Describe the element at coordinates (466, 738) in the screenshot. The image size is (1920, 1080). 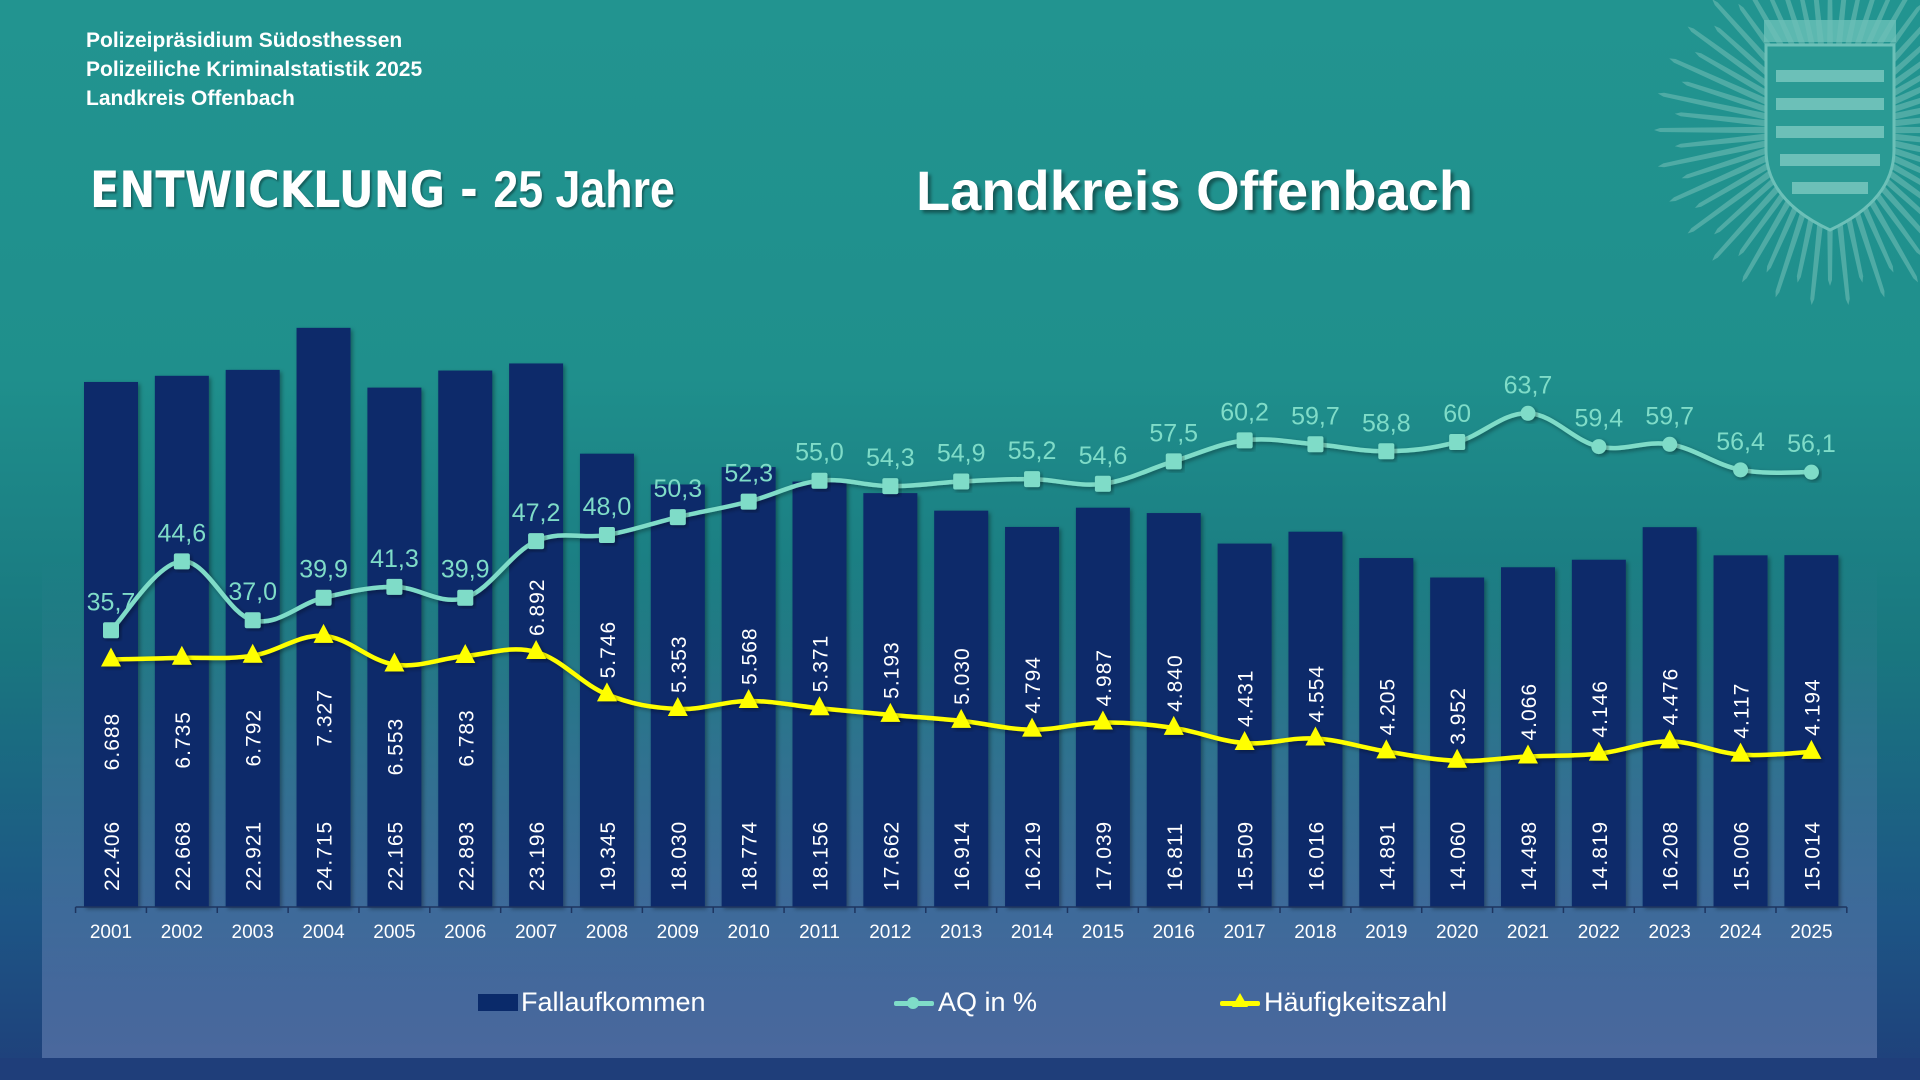
I see `hz-value-label: 6.783` at that location.